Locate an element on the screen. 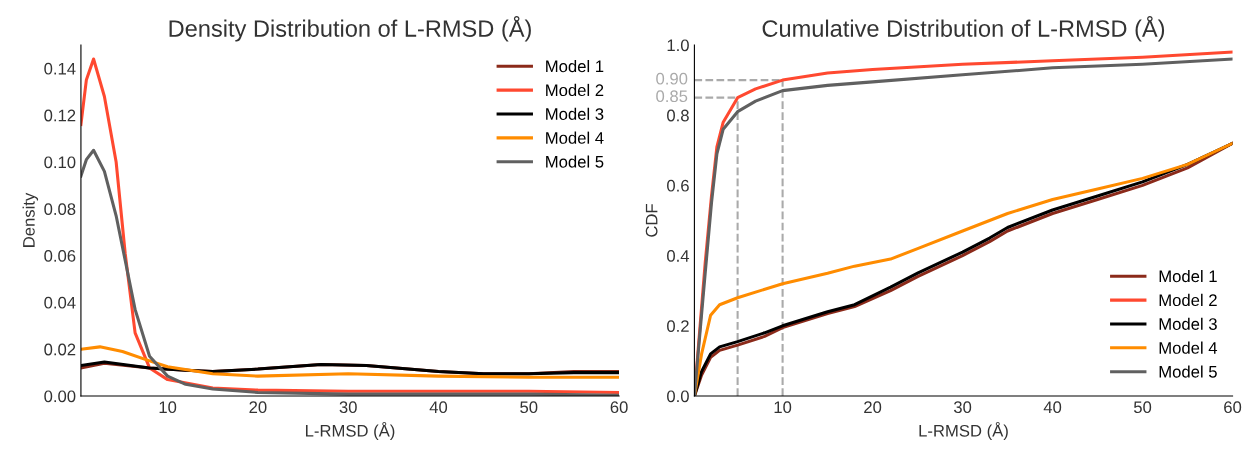  y-tick-label: 0.0 is located at coordinates (678, 396).